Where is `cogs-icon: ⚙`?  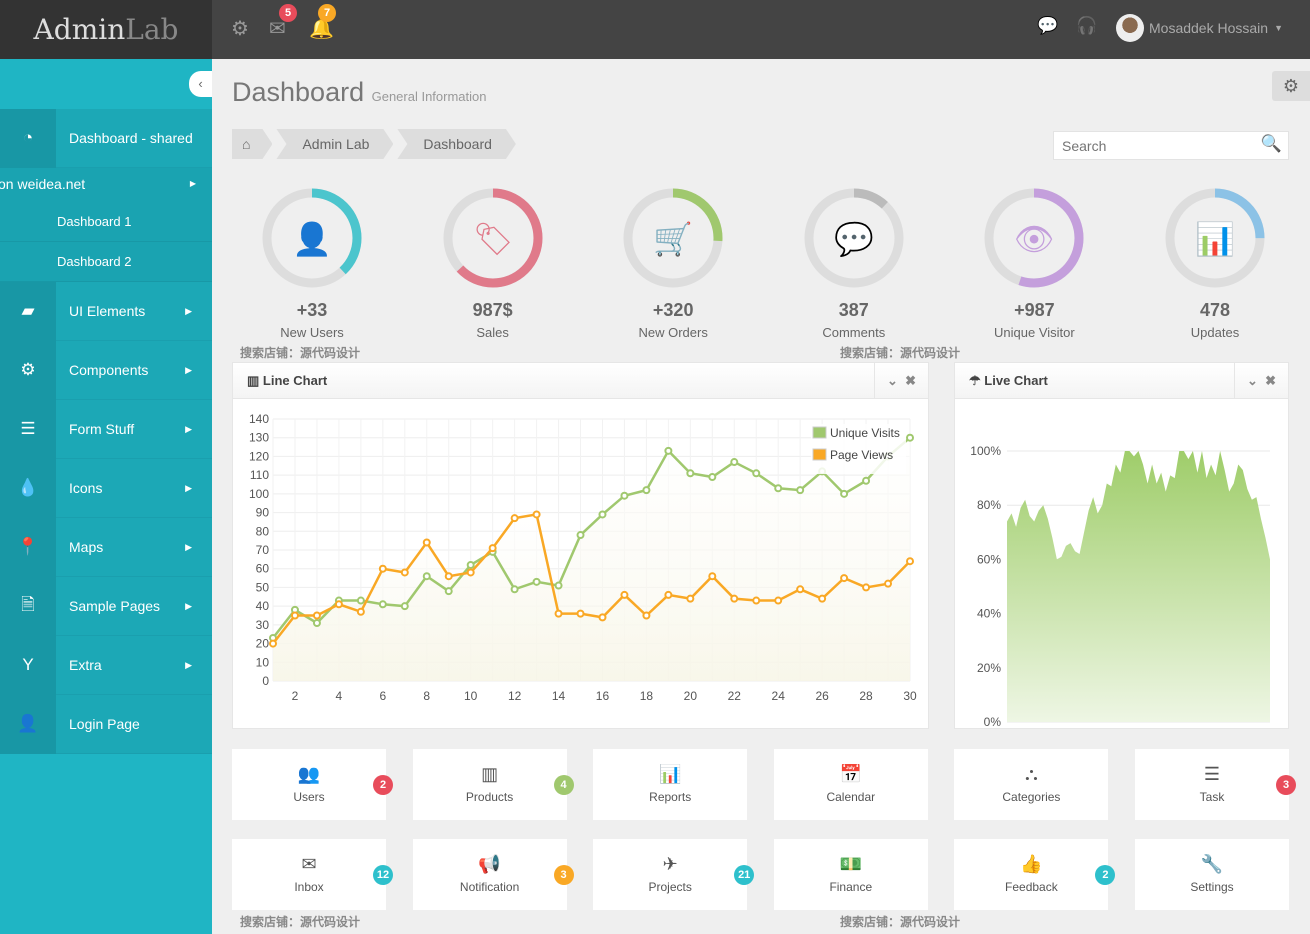
cogs-icon: ⚙ is located at coordinates (28, 370).